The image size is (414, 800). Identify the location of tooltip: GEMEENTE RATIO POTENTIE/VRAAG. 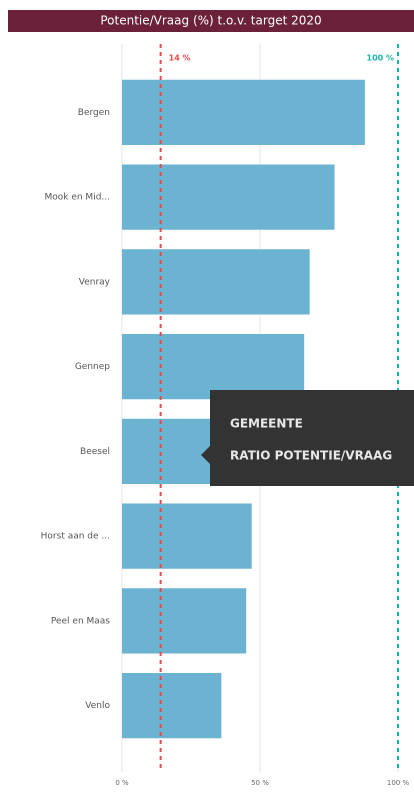
(307, 438).